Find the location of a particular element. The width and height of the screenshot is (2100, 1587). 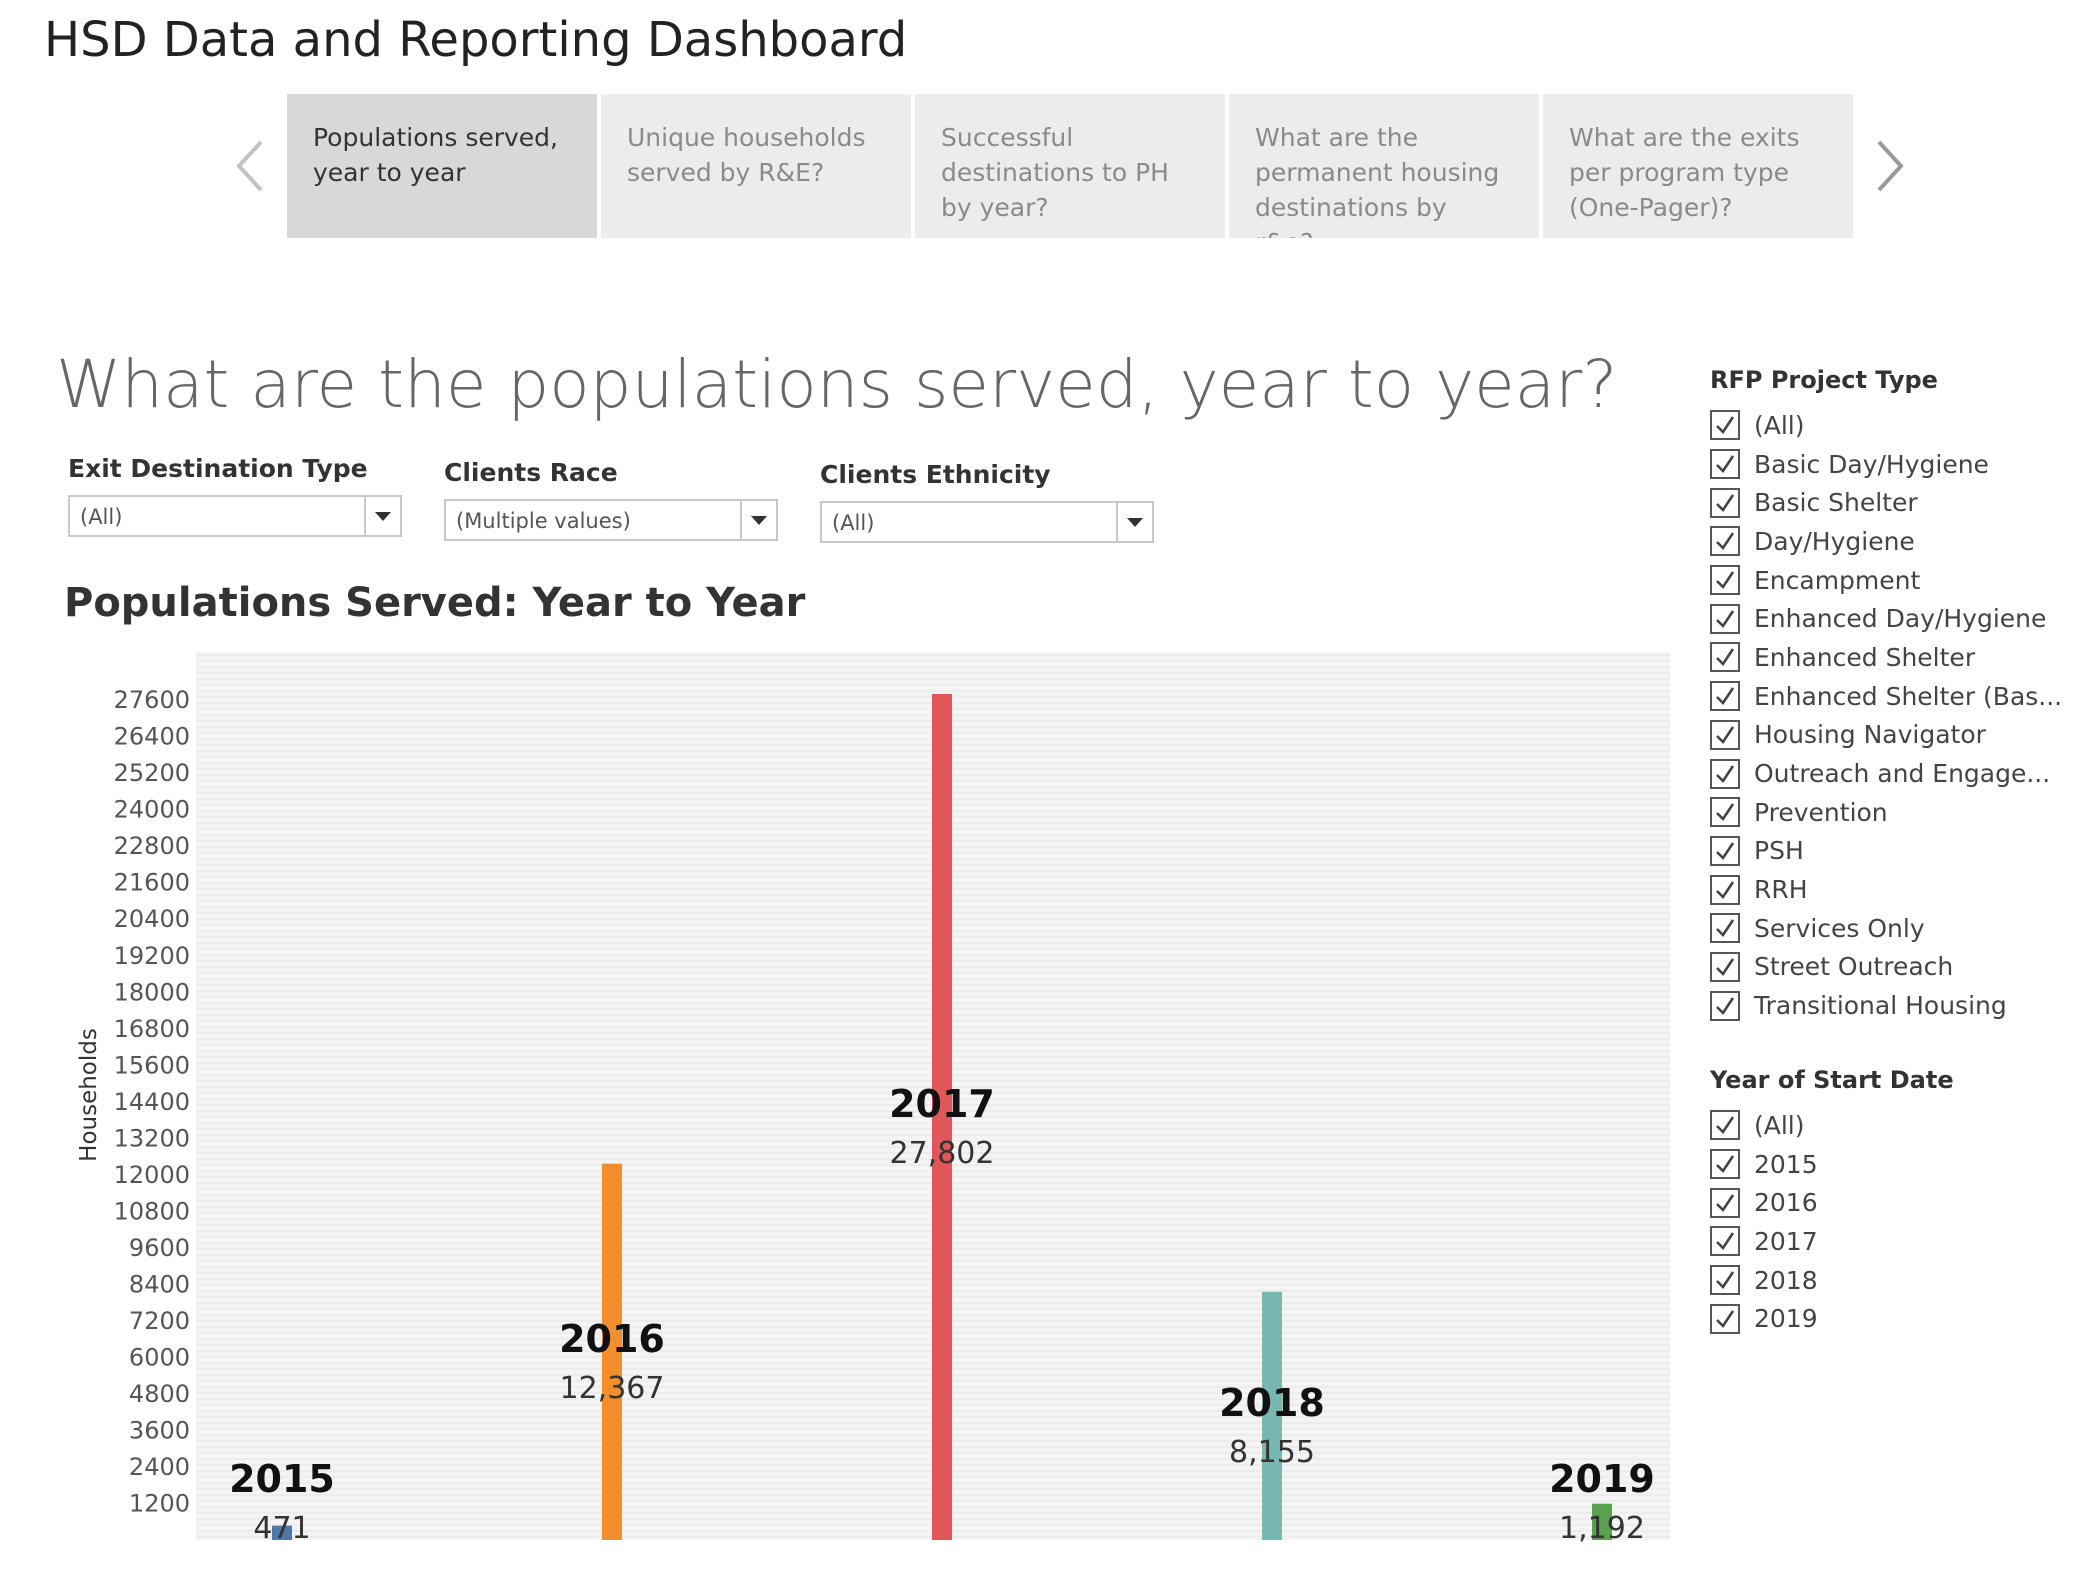

start-year-option: 2017 is located at coordinates (1832, 1241).